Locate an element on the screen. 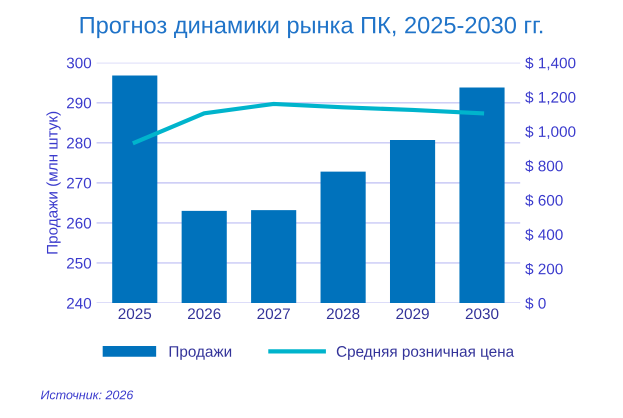 Image resolution: width=623 pixels, height=418 pixels. x-tick-label: 2030 is located at coordinates (482, 314).